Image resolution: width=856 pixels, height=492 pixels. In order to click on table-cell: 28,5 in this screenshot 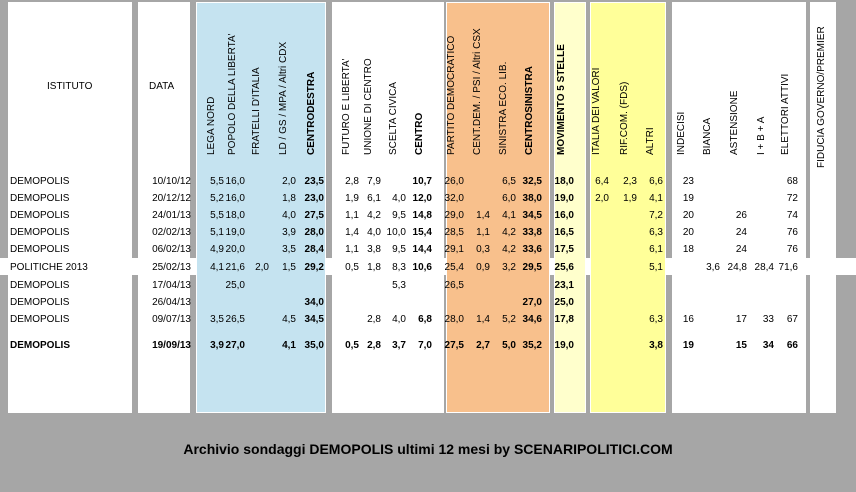, I will do `click(454, 232)`.